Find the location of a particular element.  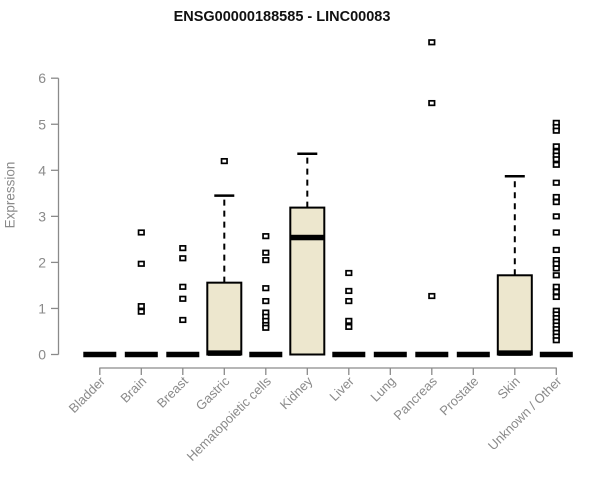

median-line-pancreas is located at coordinates (432, 354).